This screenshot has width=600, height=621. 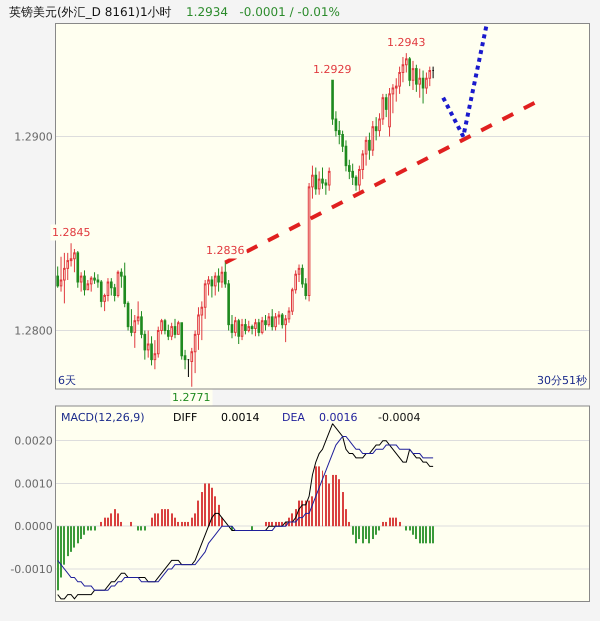 I want to click on annotation: 1.2836, so click(x=225, y=250).